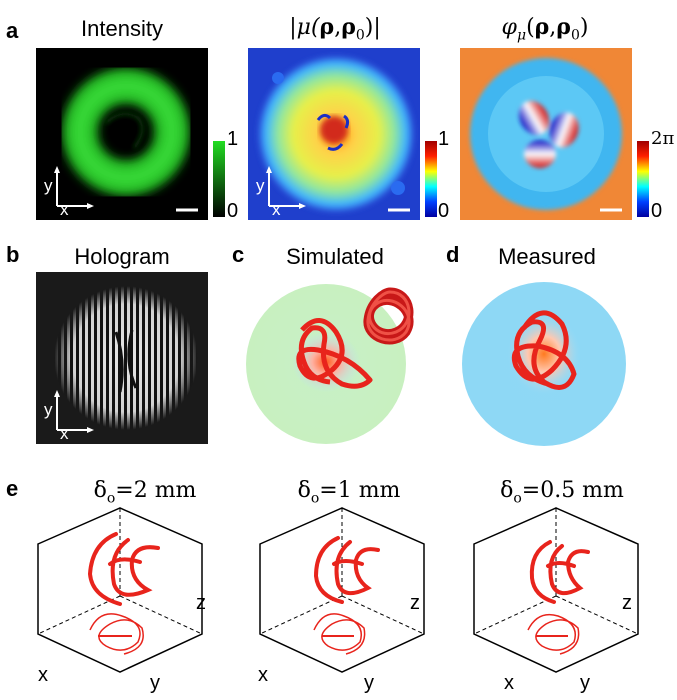 The image size is (677, 700). Describe the element at coordinates (657, 211) in the screenshot. I see `phase-mu-cbar-min: 0` at that location.